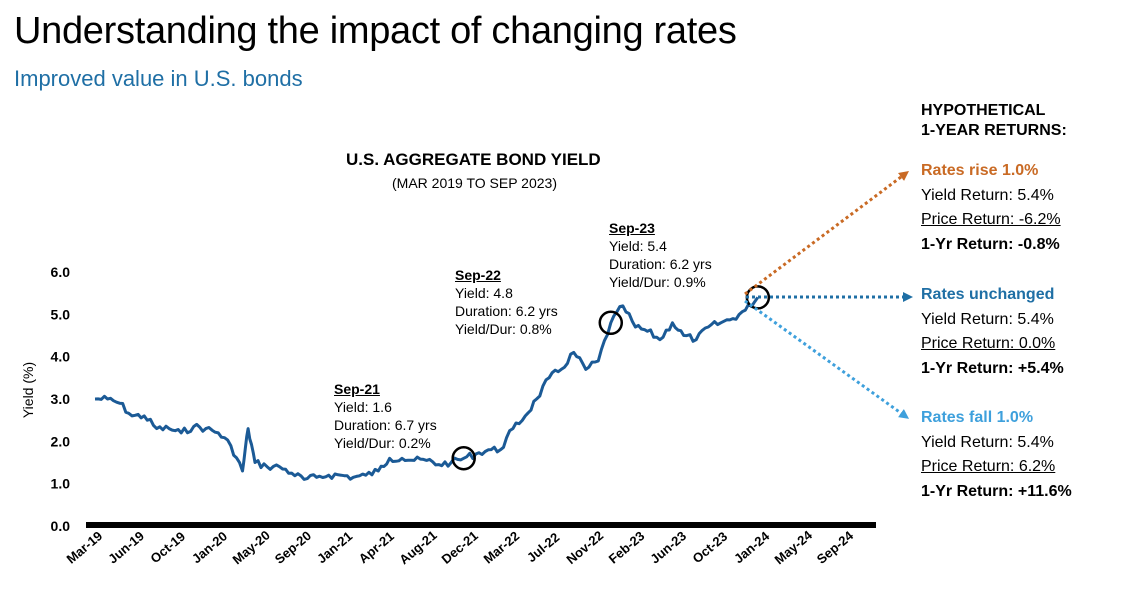 This screenshot has width=1126, height=599. I want to click on x-tick-label: May-20, so click(250, 547).